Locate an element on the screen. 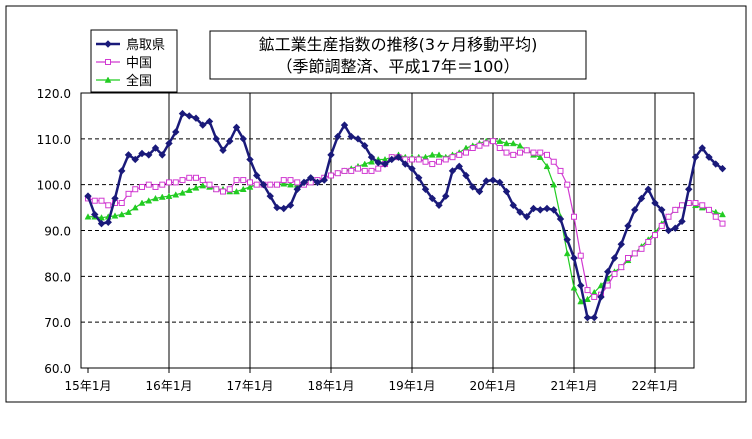  x-tick-label: 15年1月 is located at coordinates (88, 386).